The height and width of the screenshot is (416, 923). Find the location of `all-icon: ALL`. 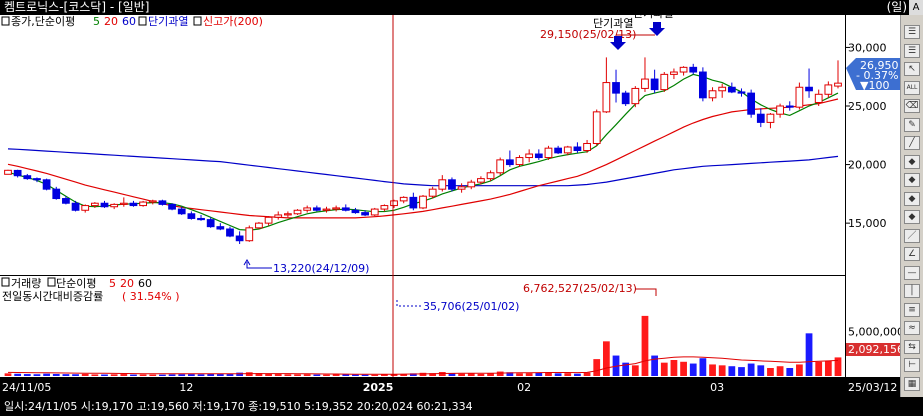

all-icon: ALL is located at coordinates (912, 87).